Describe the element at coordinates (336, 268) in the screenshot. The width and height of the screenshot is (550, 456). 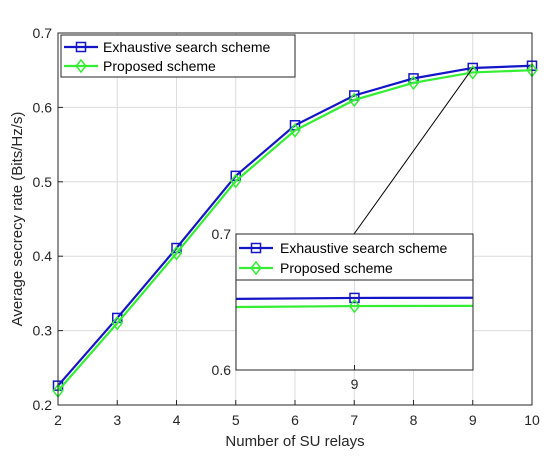
I see `inset-legend-label: Proposed scheme` at that location.